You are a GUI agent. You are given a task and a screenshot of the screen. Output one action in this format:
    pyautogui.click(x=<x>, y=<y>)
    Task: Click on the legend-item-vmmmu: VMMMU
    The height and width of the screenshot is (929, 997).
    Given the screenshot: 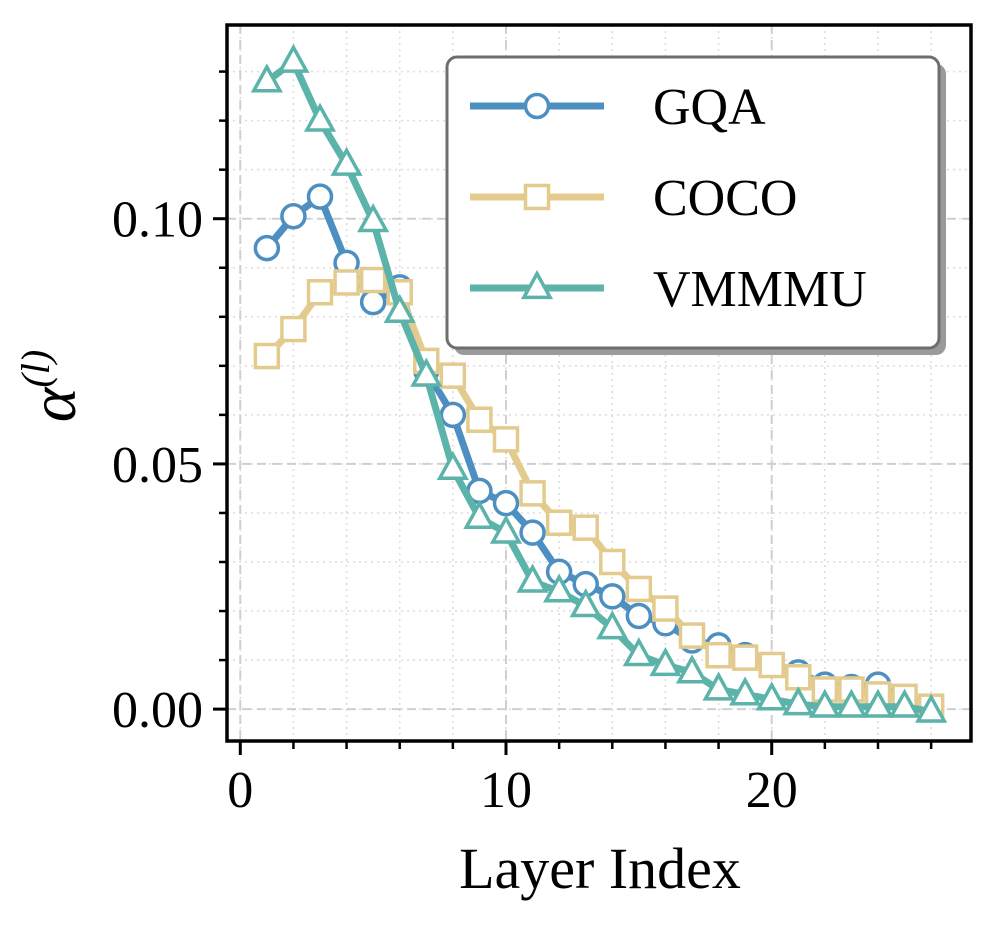 What is the action you would take?
    pyautogui.click(x=668, y=289)
    